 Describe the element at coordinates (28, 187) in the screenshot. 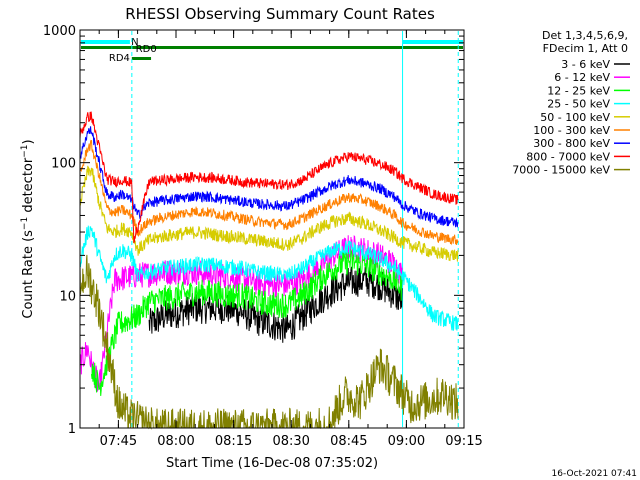

I see `y-axis-label-mid: detector` at that location.